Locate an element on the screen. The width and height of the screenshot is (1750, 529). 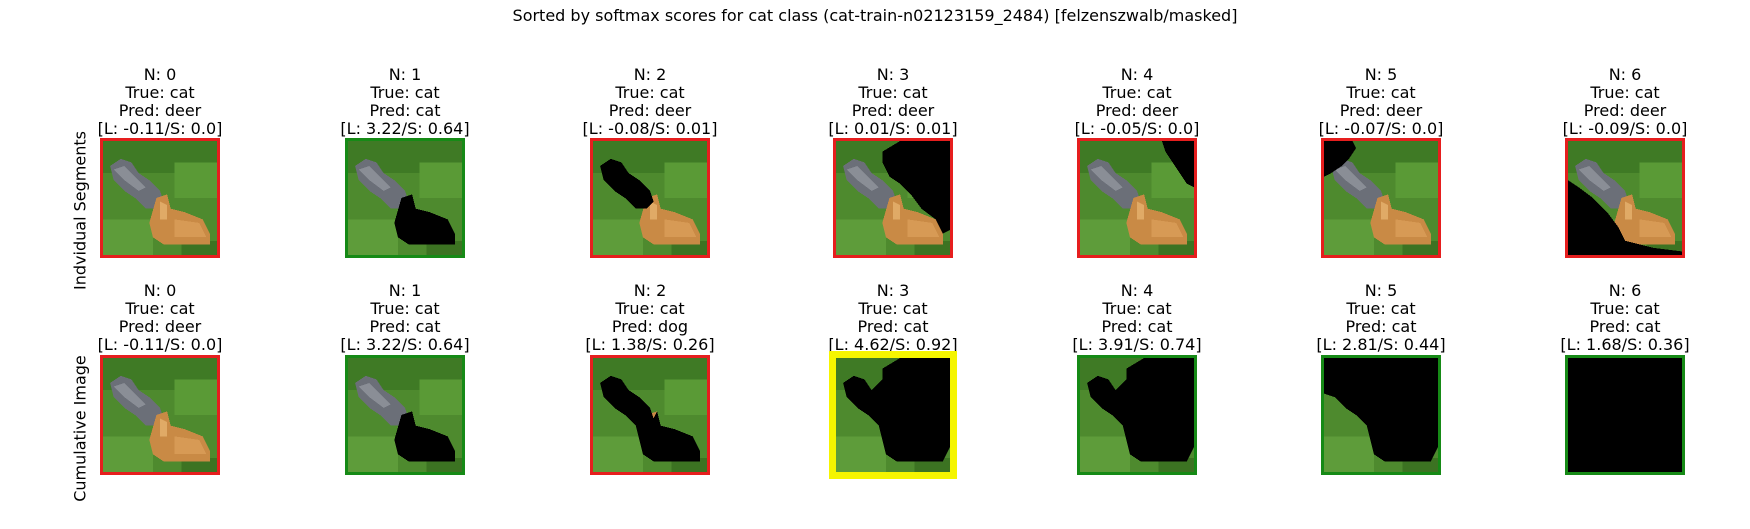
caption-pred: Pred: dog is located at coordinates (650, 326).